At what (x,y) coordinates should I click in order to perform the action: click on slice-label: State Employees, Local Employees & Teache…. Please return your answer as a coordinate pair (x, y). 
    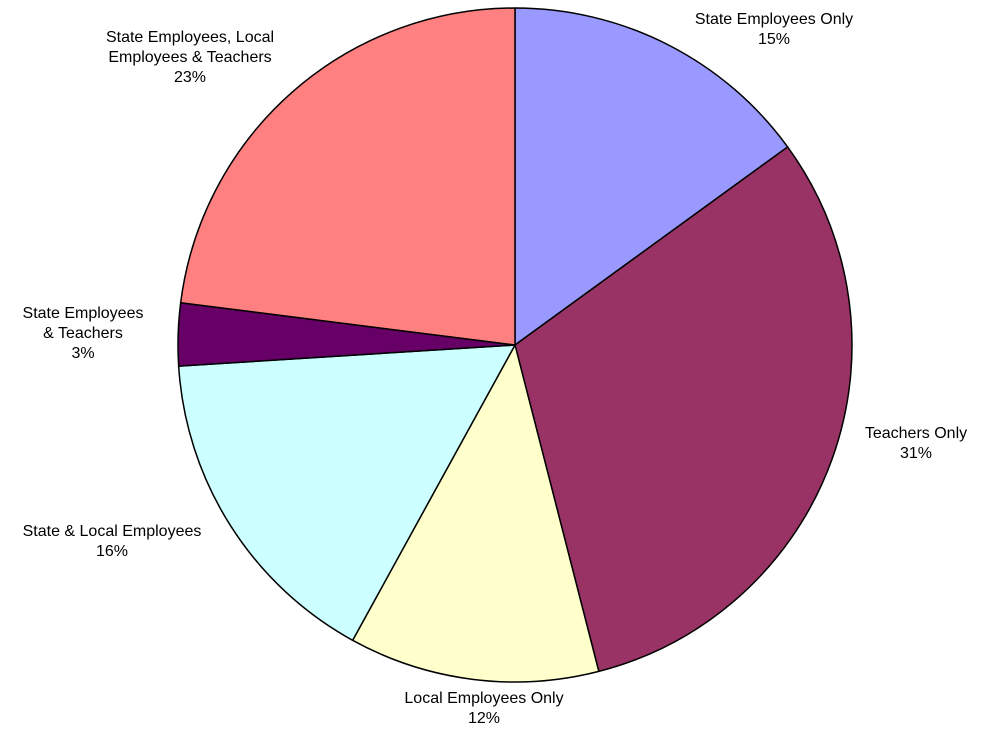
    Looking at the image, I should click on (190, 57).